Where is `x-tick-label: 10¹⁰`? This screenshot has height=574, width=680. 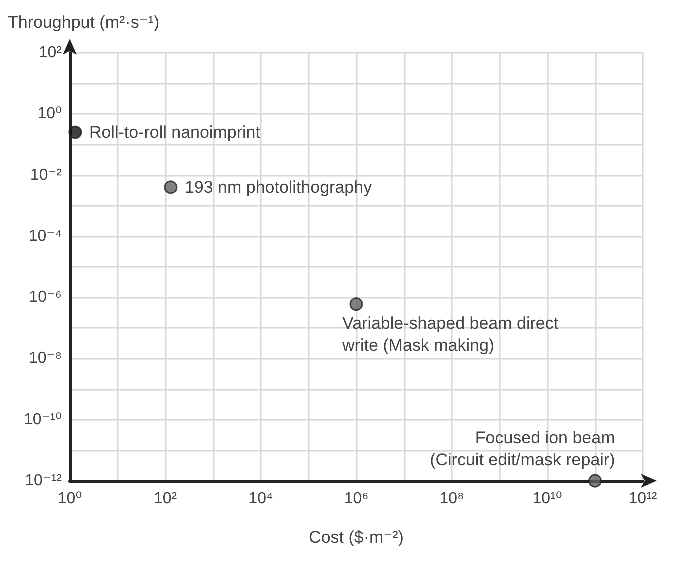 x-tick-label: 10¹⁰ is located at coordinates (547, 499).